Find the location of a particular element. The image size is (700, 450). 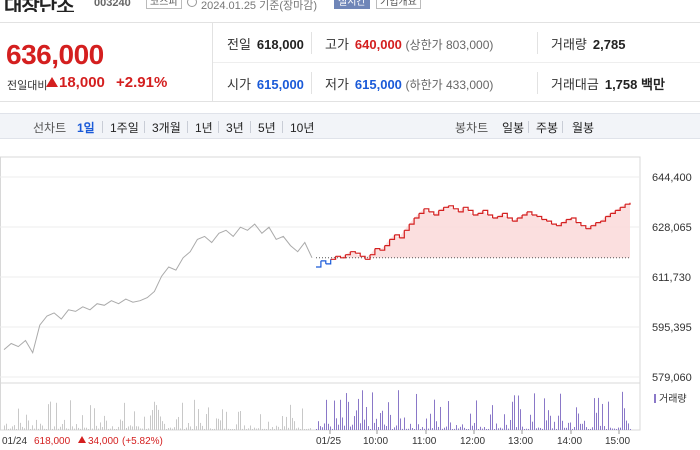

prev-day-change: 34,000 is located at coordinates (103, 441).